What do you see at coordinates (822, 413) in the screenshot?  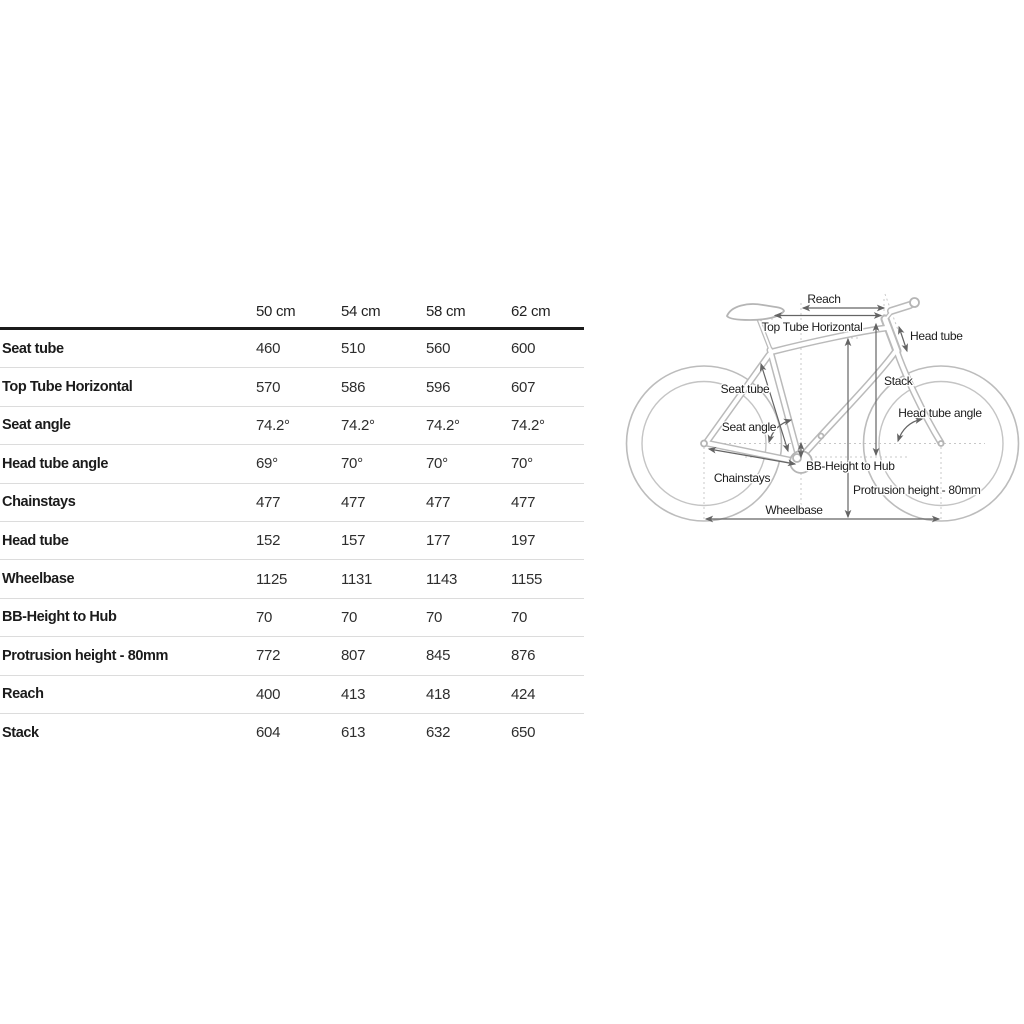 I see `measurement-arrows` at bounding box center [822, 413].